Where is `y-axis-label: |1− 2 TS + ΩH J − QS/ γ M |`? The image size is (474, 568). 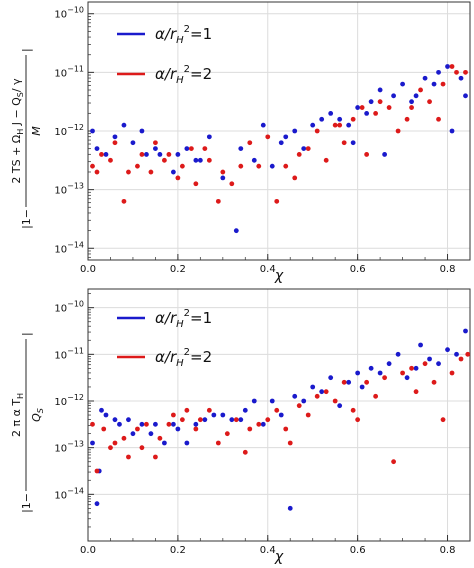
y-axis-label: |1− 2 TS + ΩH J − QS/ γ M | is located at coordinates (26, 138).